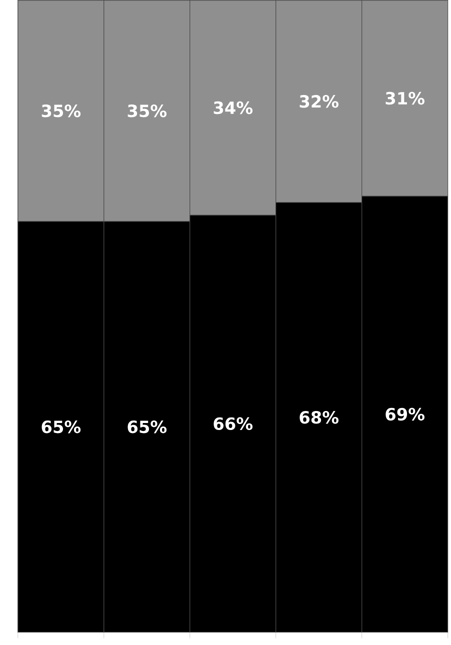 The height and width of the screenshot is (645, 451). What do you see at coordinates (319, 417) in the screenshot?
I see `data-label: 68%` at bounding box center [319, 417].